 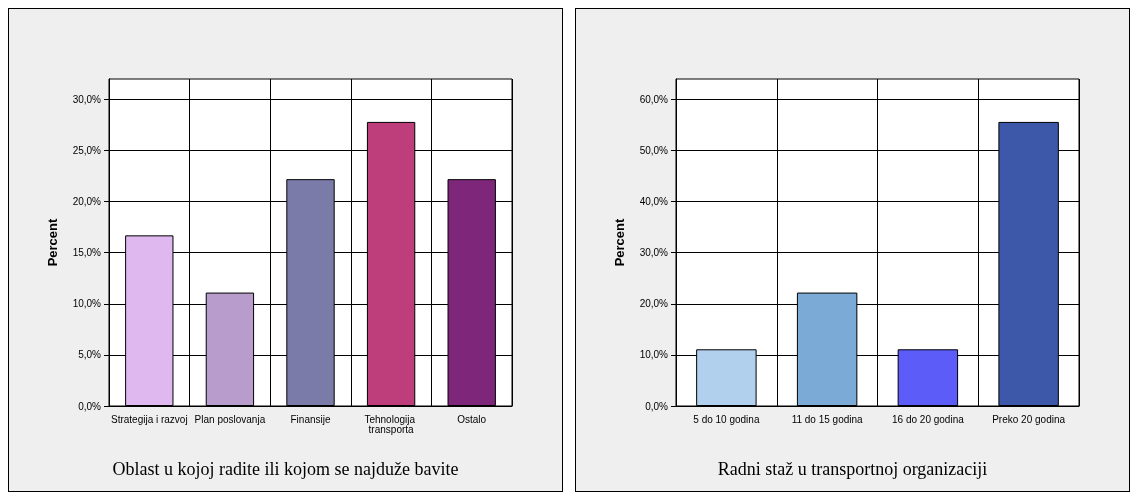 What do you see at coordinates (726, 419) in the screenshot?
I see `x-tick-label: 5 do 10 godina` at bounding box center [726, 419].